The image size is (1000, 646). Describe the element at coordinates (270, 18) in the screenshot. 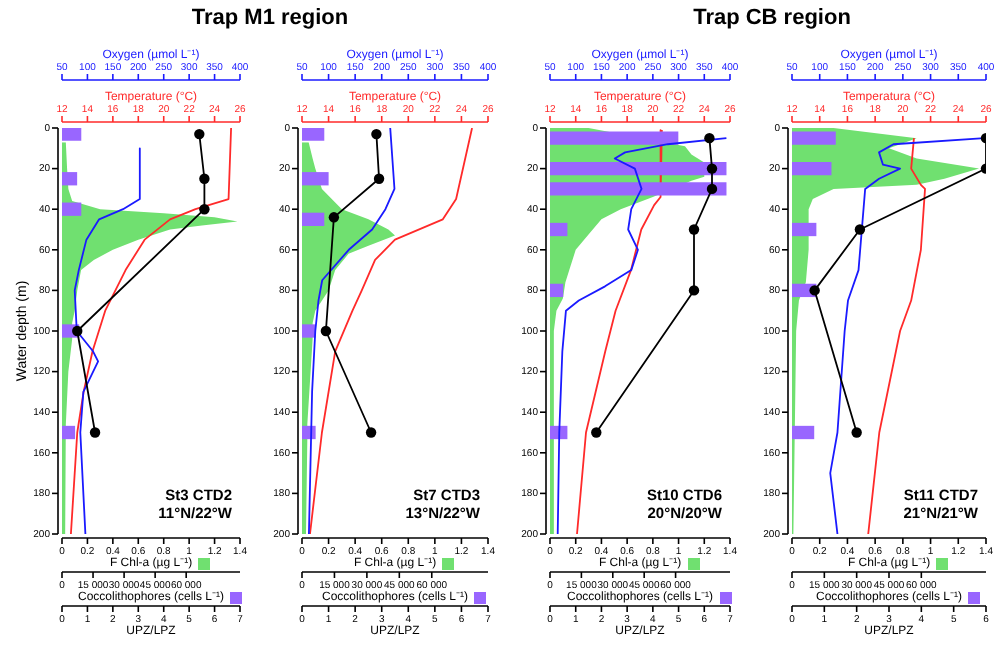

I see `chart-title: Trap M1 region` at that location.